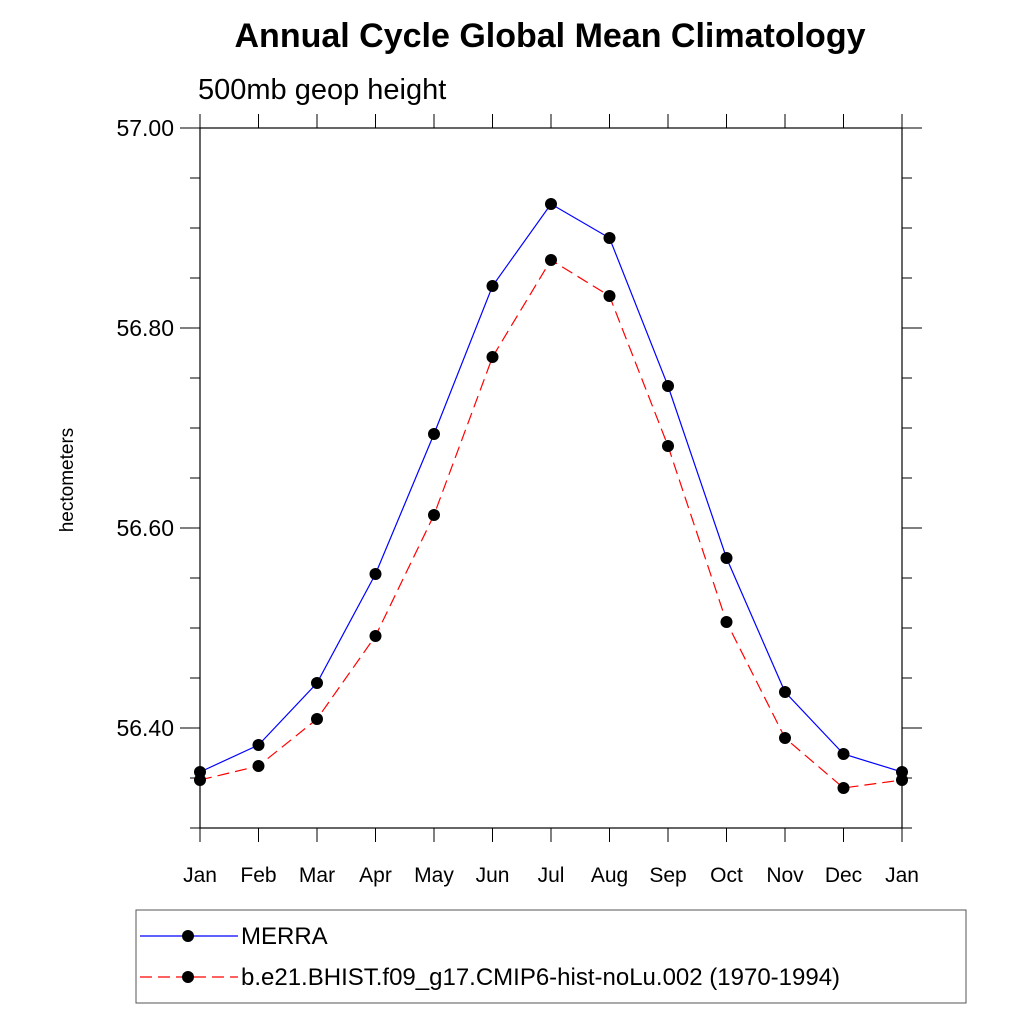  Describe the element at coordinates (785, 875) in the screenshot. I see `x-tick-label: Nov` at that location.